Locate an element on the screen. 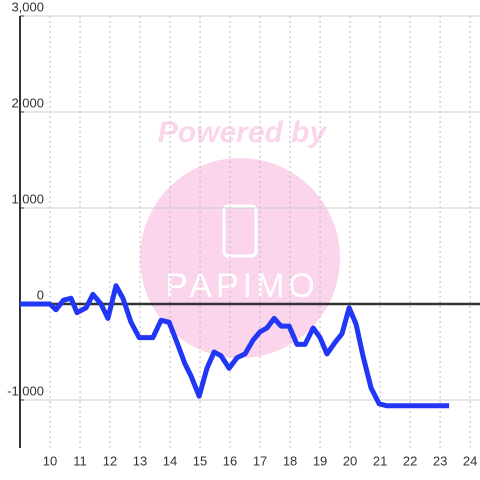  x-tick-label: 12 is located at coordinates (110, 460).